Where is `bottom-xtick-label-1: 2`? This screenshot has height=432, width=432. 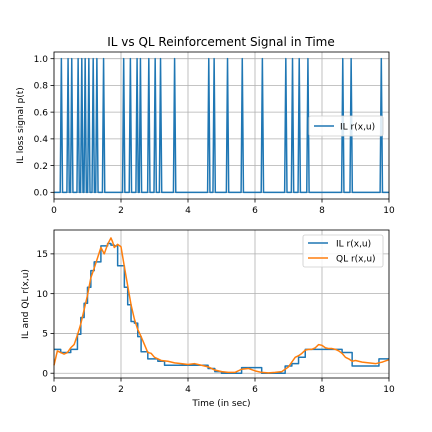
bottom-xtick-label-1: 2 is located at coordinates (121, 390).